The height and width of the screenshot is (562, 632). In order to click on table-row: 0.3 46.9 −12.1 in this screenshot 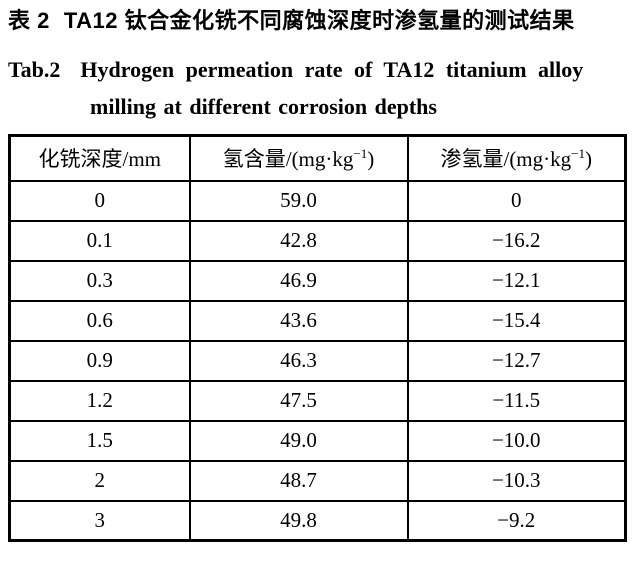, I will do `click(317, 280)`.